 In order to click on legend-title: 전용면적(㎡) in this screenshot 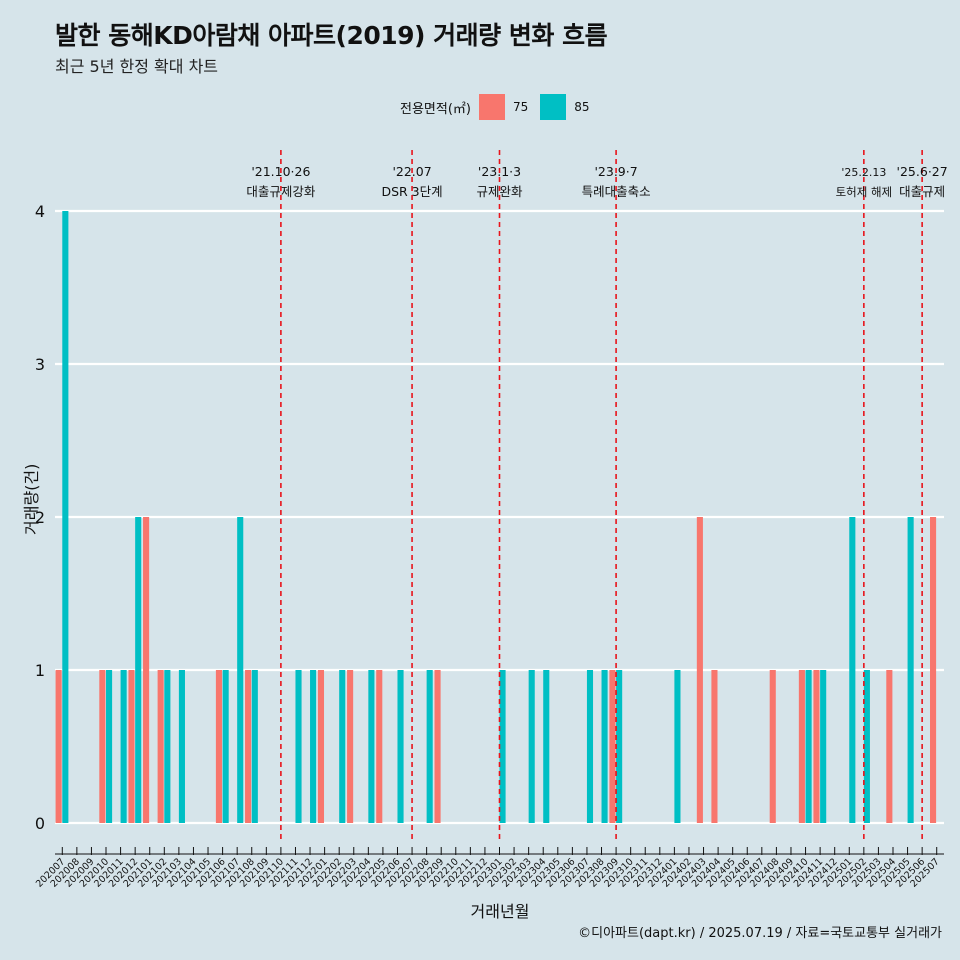, I will do `click(435, 109)`.